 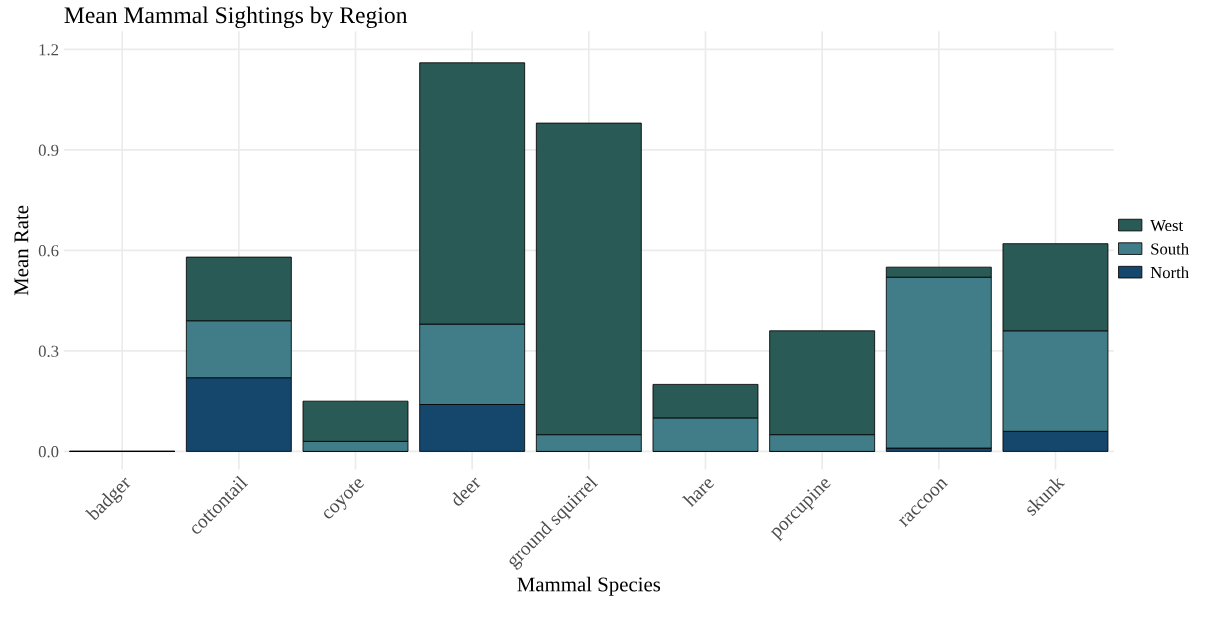 What do you see at coordinates (48, 351) in the screenshot?
I see `y-tick-label: 0.3` at bounding box center [48, 351].